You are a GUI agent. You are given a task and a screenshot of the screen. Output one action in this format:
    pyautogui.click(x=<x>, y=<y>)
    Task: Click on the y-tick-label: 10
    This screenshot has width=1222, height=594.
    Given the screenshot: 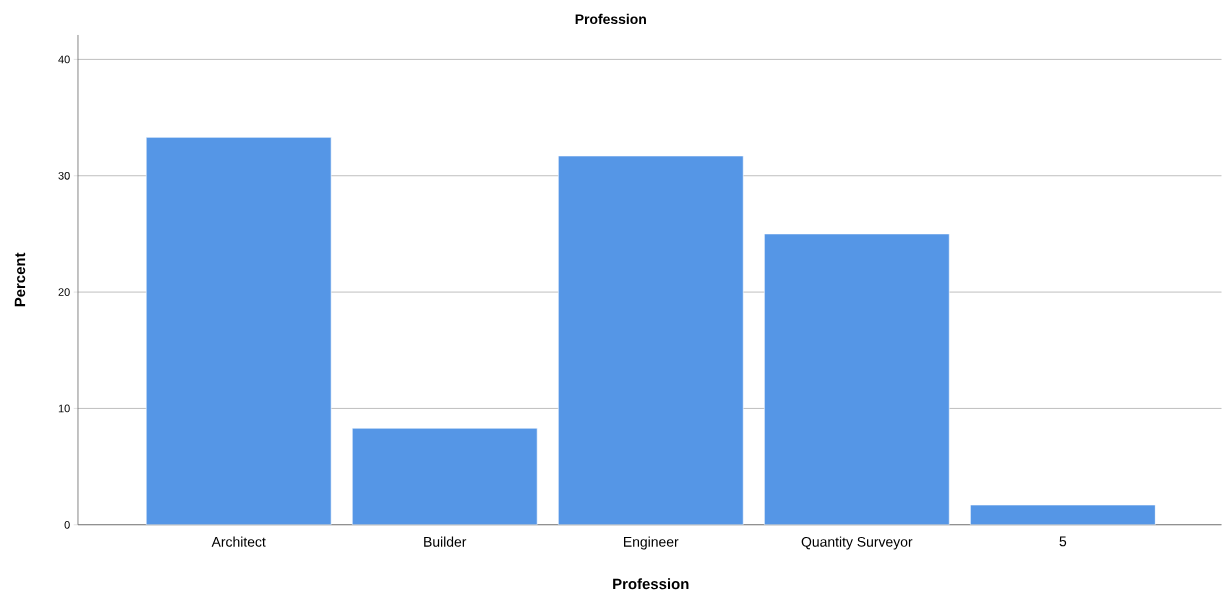 What is the action you would take?
    pyautogui.click(x=64, y=408)
    